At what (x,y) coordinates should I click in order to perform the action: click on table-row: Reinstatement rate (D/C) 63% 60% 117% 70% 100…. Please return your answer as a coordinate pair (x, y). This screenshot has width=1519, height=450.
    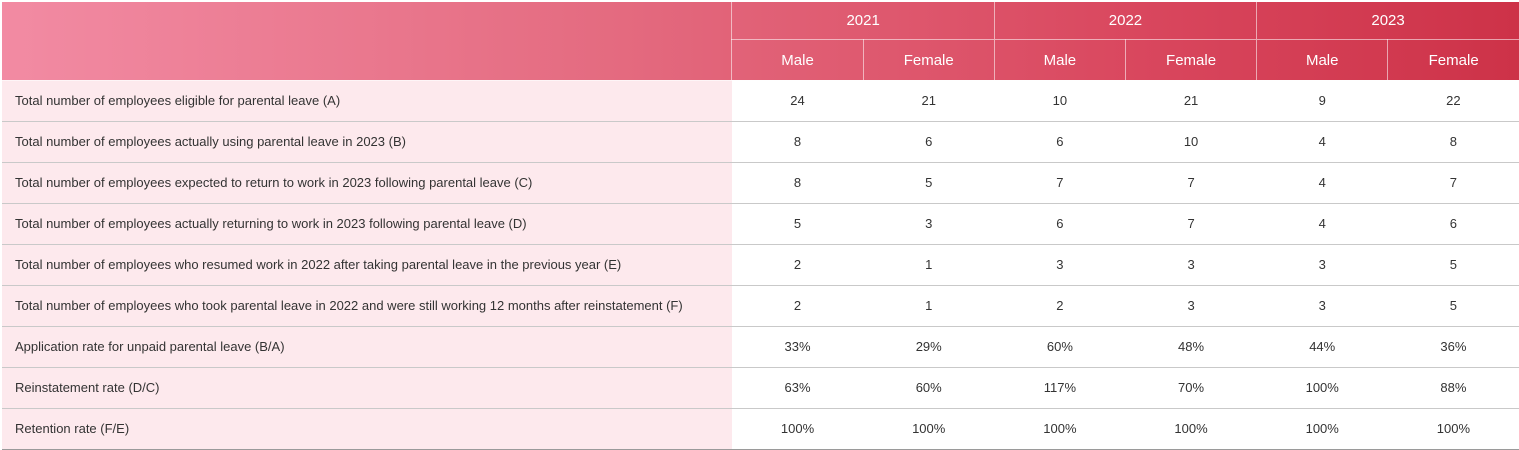
    Looking at the image, I should click on (760, 388).